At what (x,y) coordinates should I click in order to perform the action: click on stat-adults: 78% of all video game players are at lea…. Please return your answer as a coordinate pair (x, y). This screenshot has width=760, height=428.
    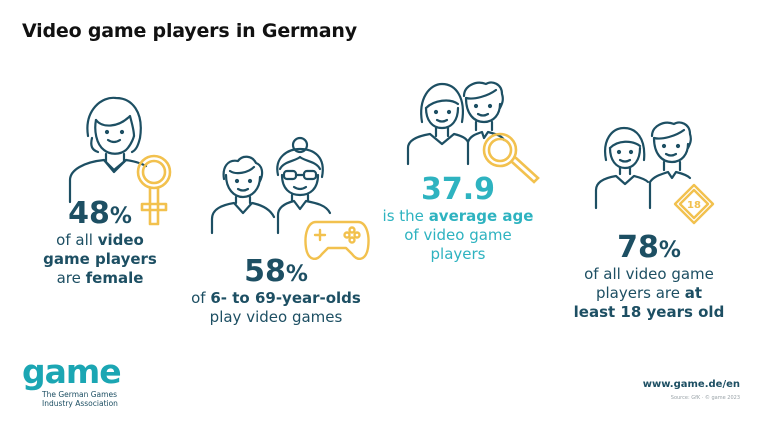
    Looking at the image, I should click on (649, 276).